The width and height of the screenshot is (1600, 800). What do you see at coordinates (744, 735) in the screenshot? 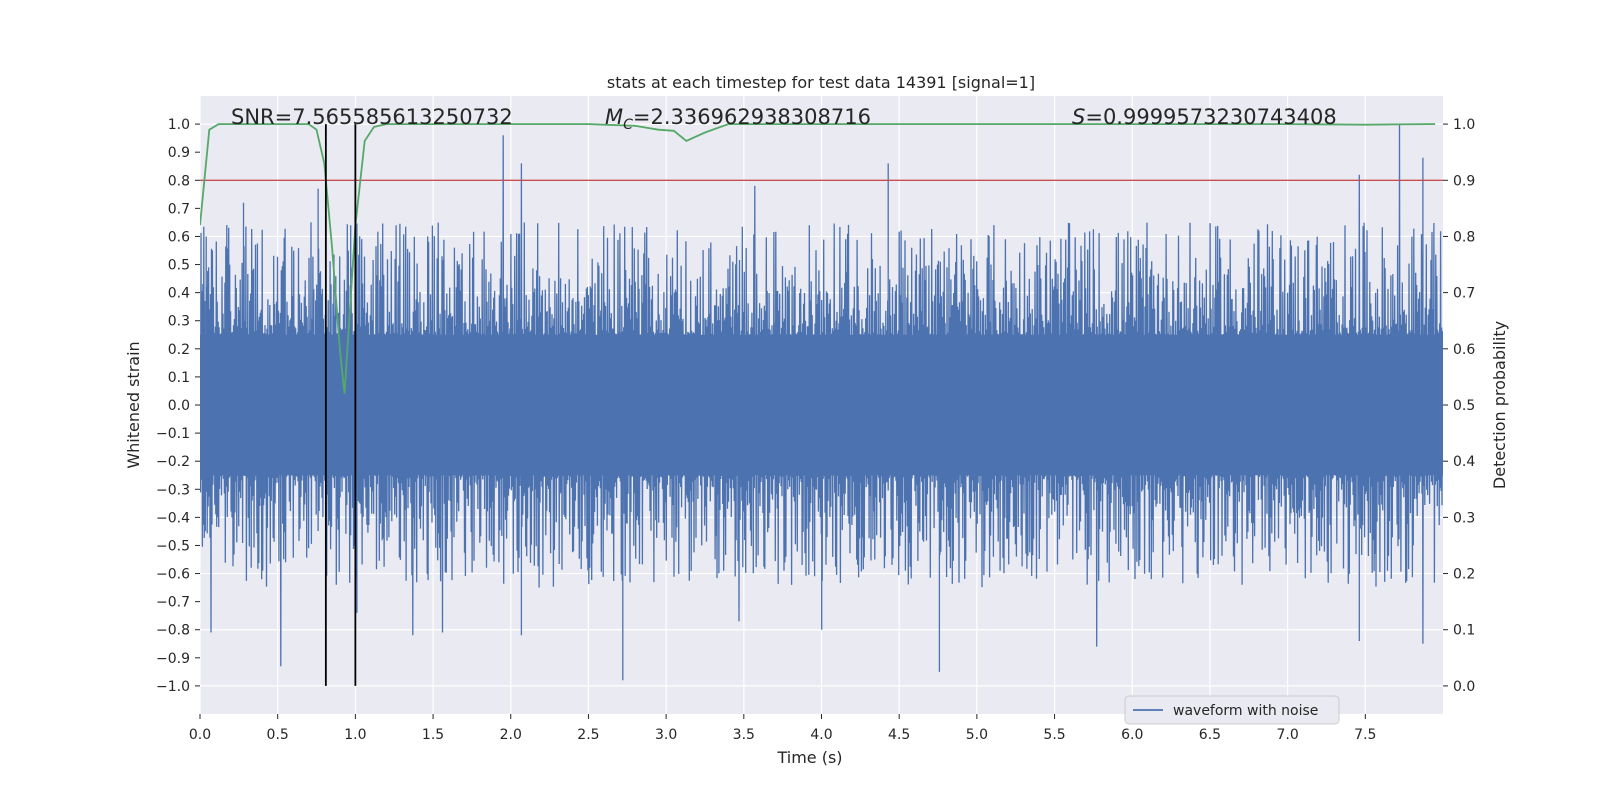
I see `x-tick-label: 3.5` at bounding box center [744, 735].